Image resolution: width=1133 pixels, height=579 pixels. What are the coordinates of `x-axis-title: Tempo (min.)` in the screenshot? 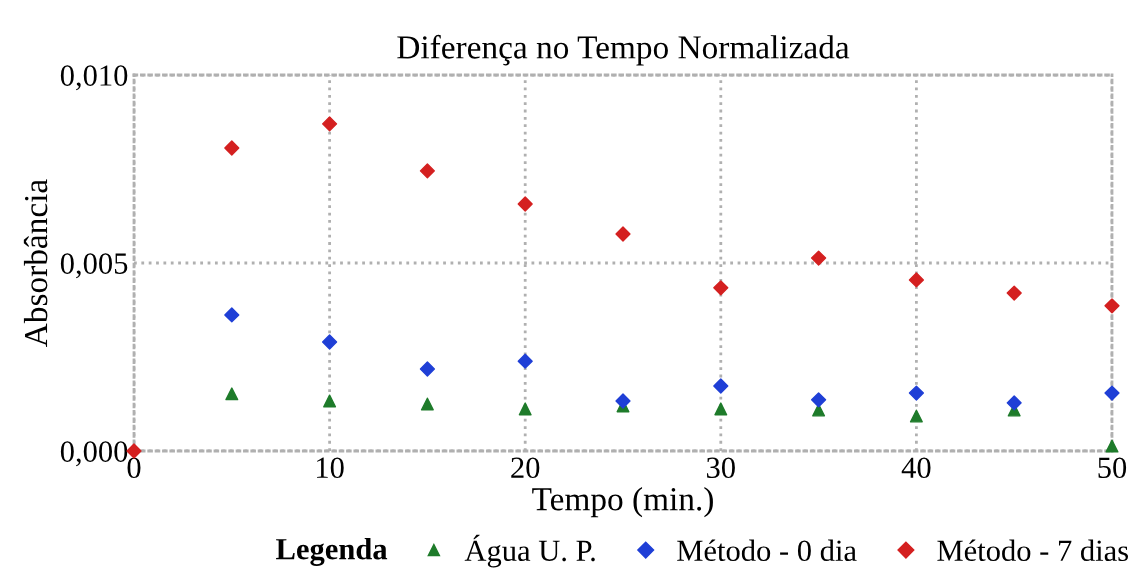 It's located at (622, 502).